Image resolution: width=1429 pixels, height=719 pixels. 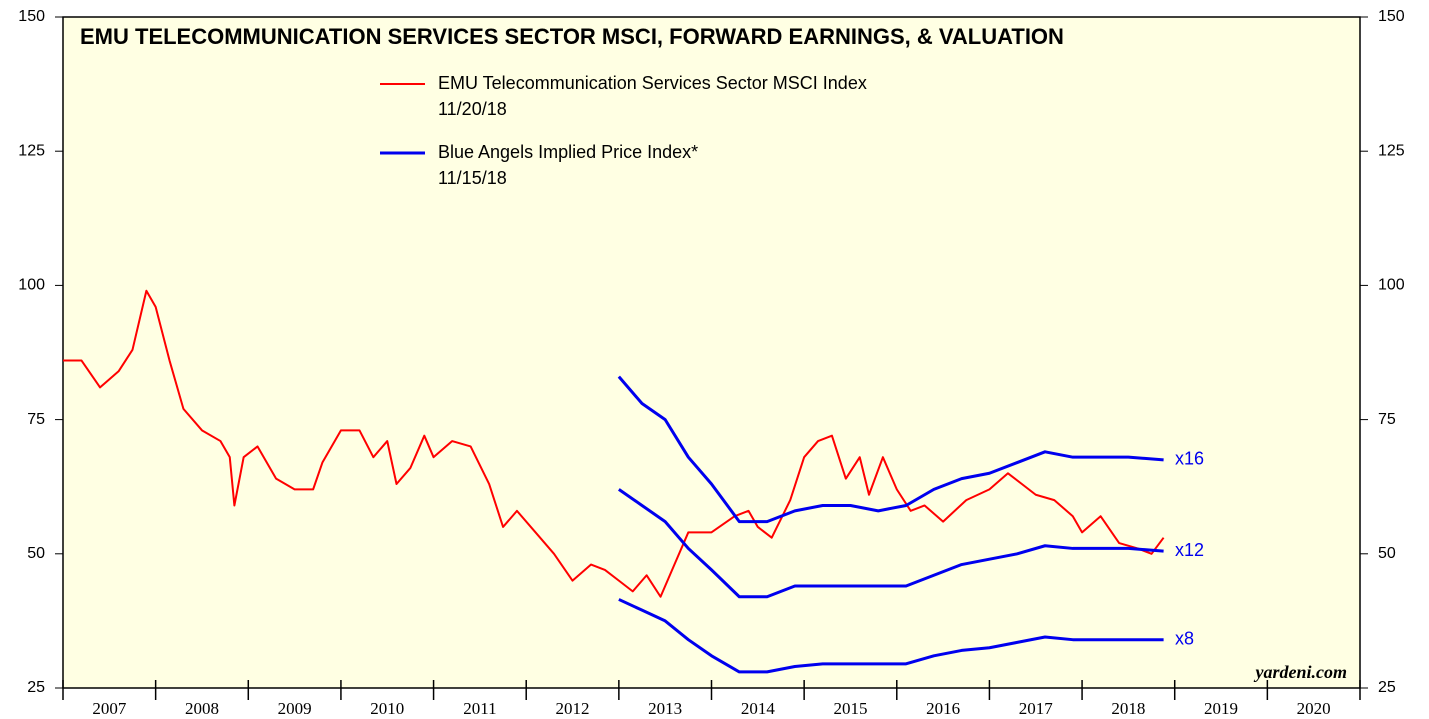 I want to click on x-tick-label: 2017, so click(x=1036, y=708).